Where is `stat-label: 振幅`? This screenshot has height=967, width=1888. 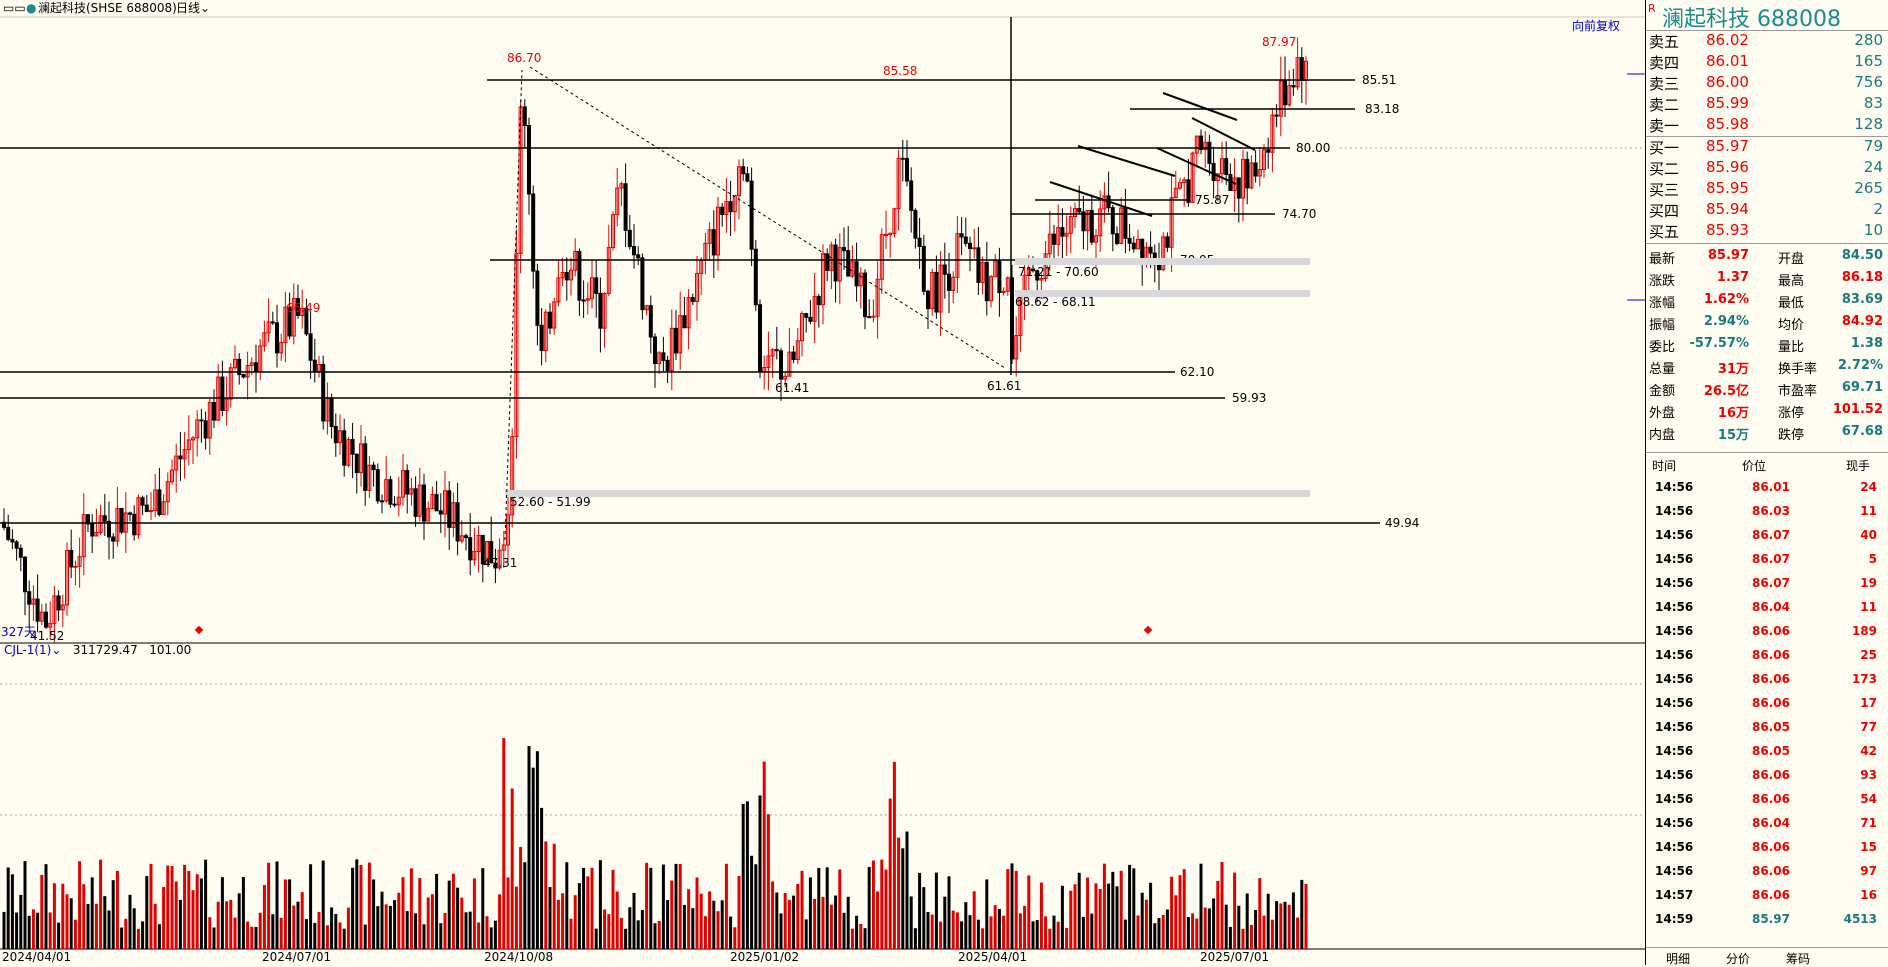 stat-label: 振幅 is located at coordinates (1662, 325).